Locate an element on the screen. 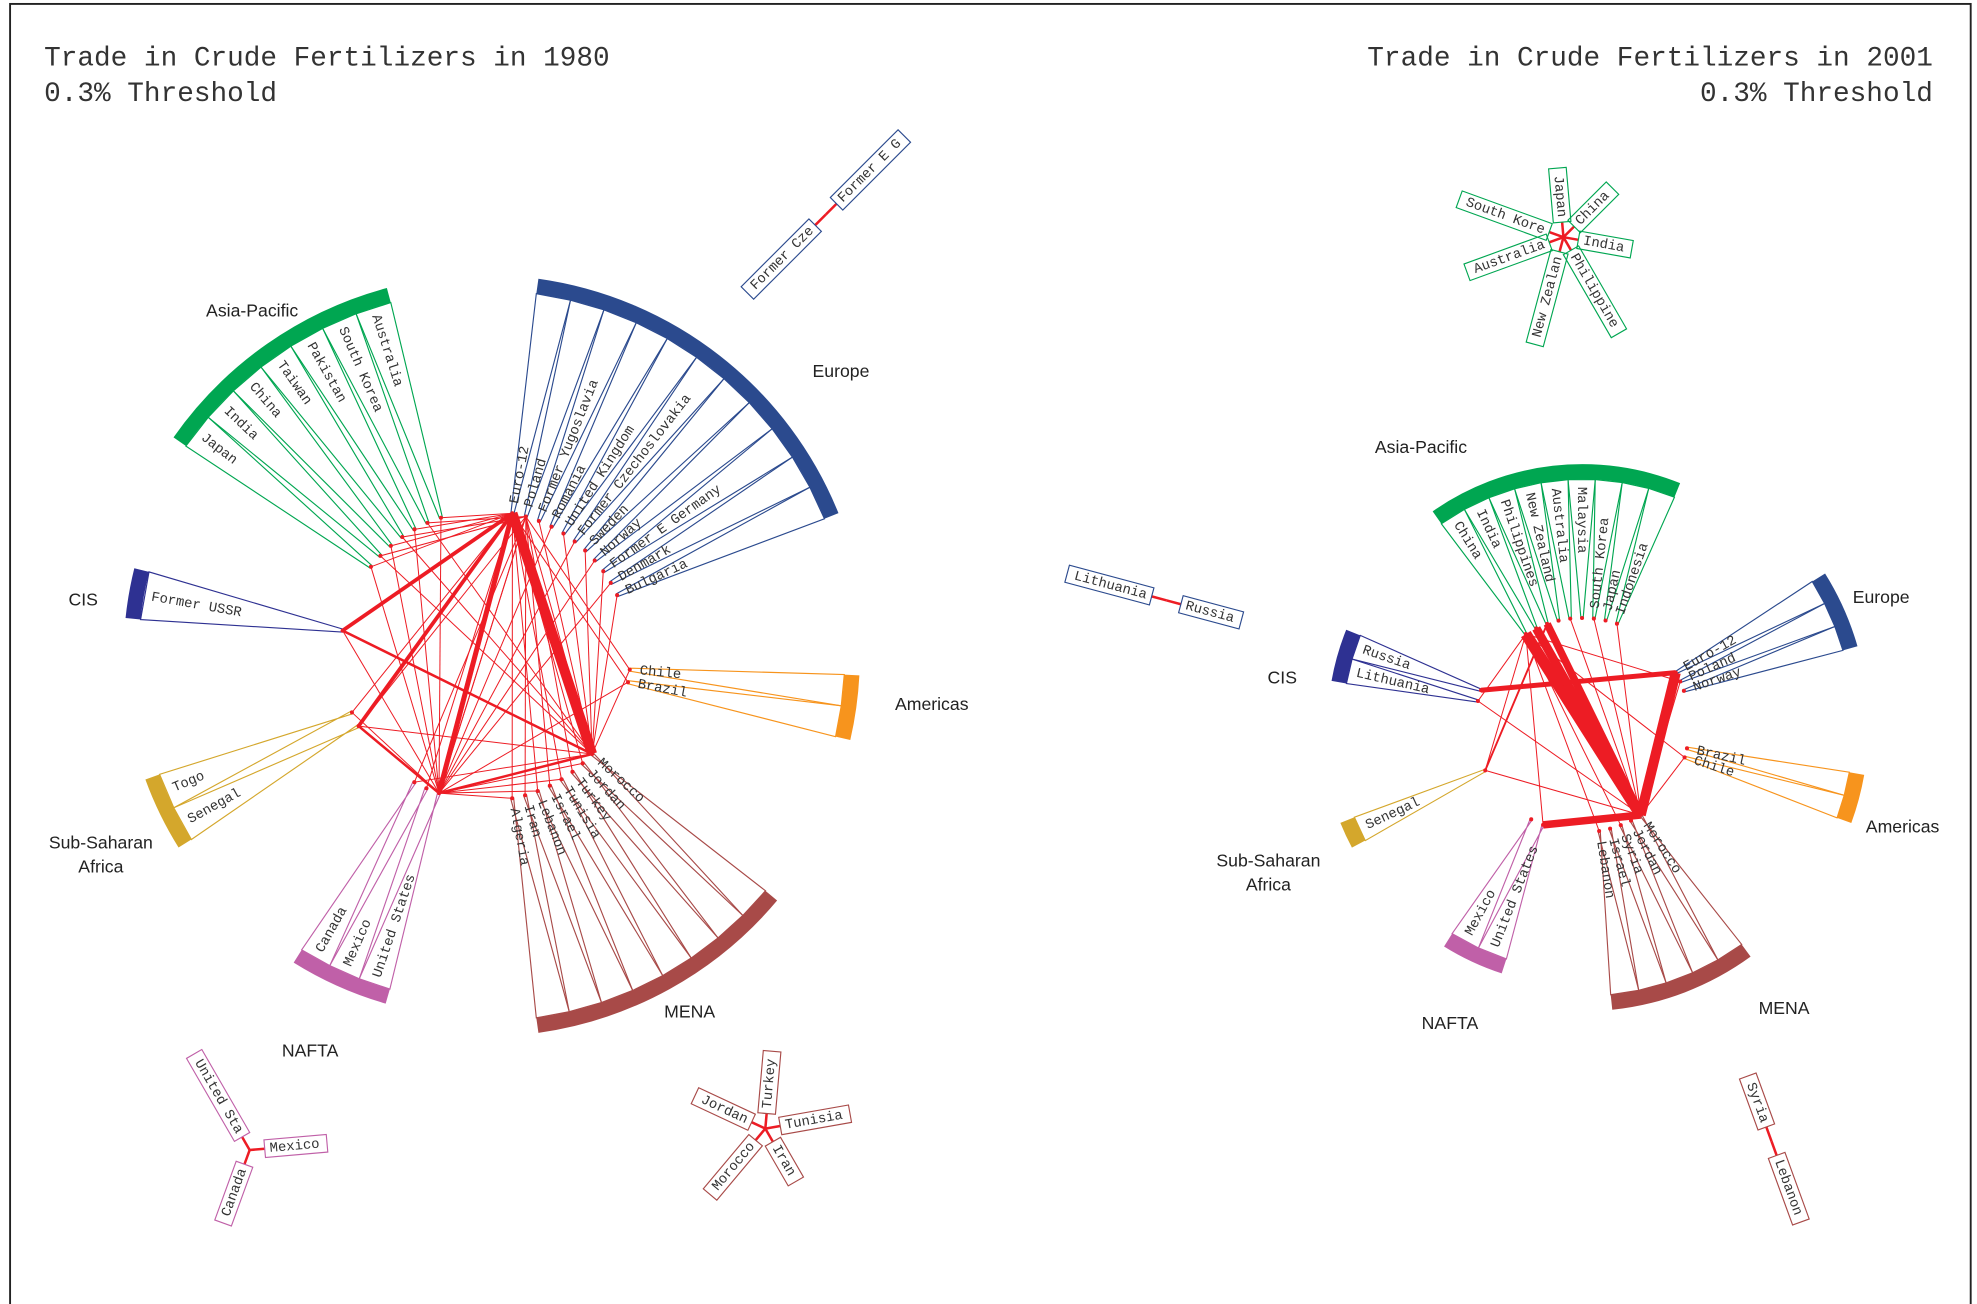 The height and width of the screenshot is (1304, 1977). country-label: Chile is located at coordinates (660, 673).